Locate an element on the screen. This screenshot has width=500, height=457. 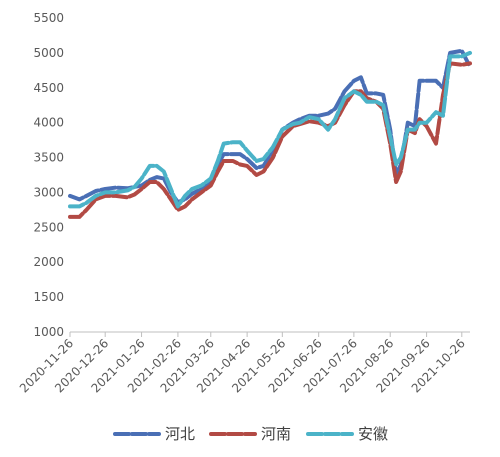
y-tick-label-6: 4000 is located at coordinates (48, 123).